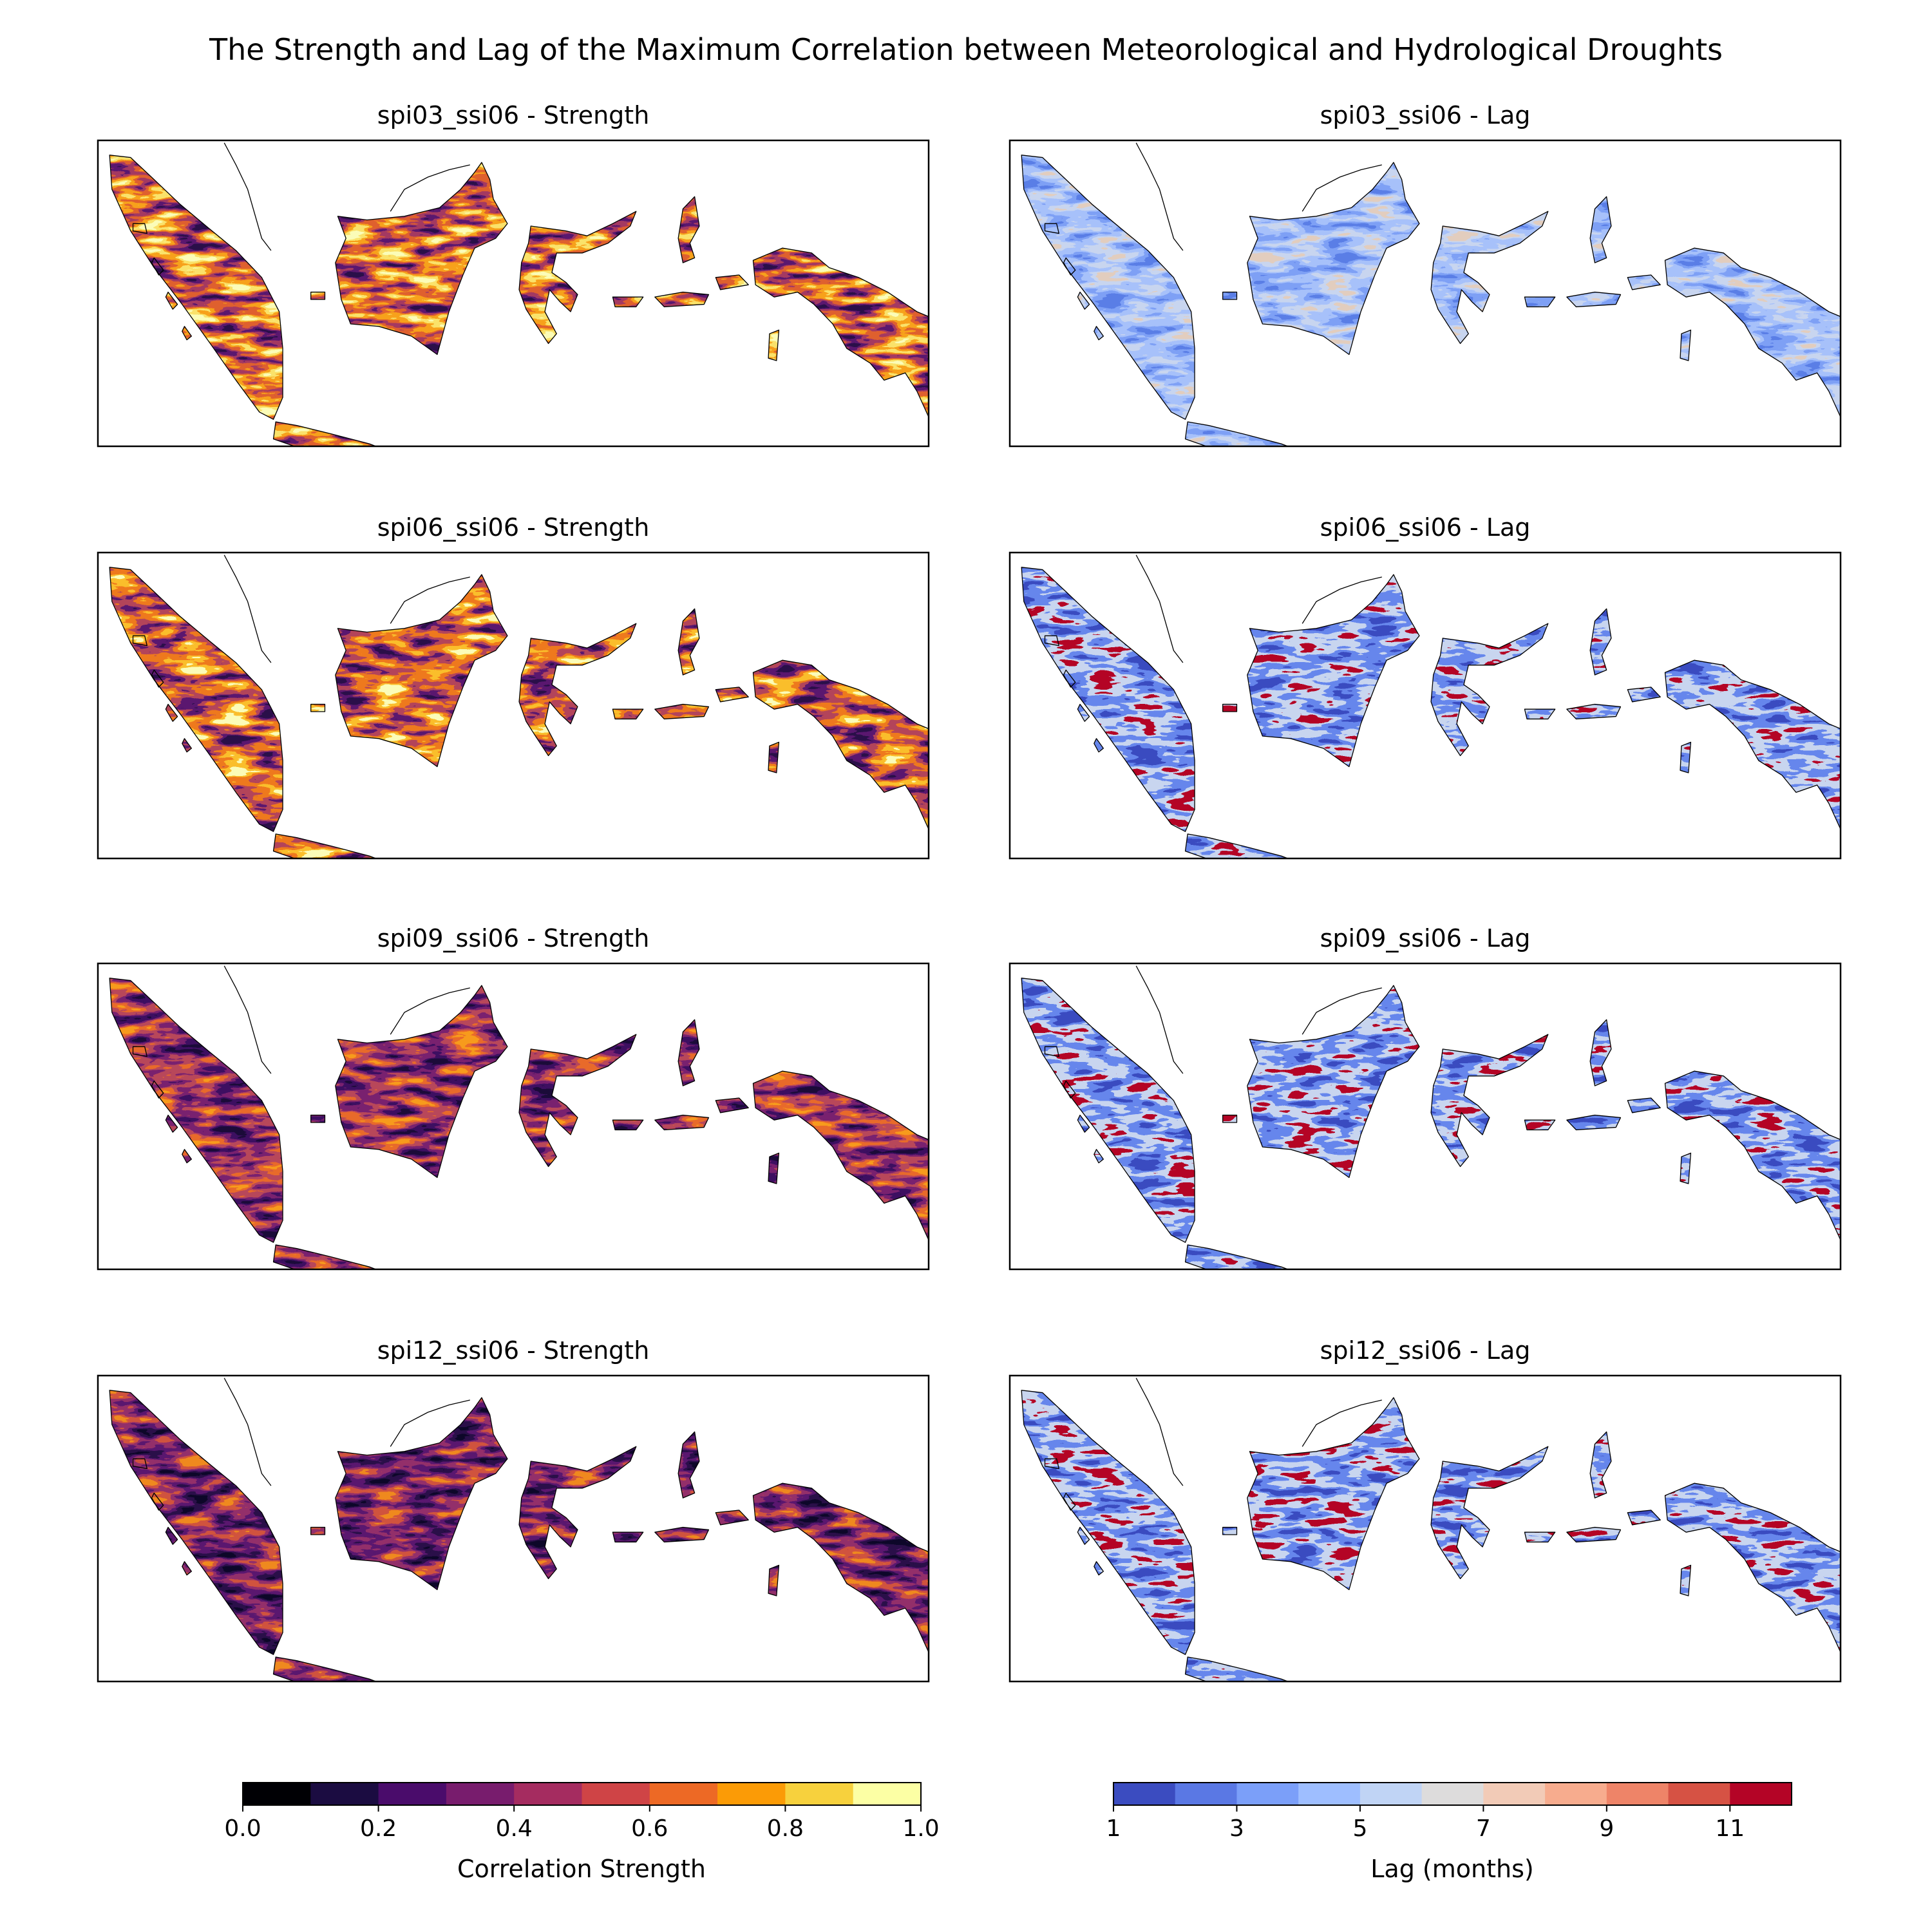 The width and height of the screenshot is (1932, 1932). I want to click on colorbar-strength: 0.0 0.2 0.4 0.6 0.8 1.0 Correlation Strength, so click(582, 1832).